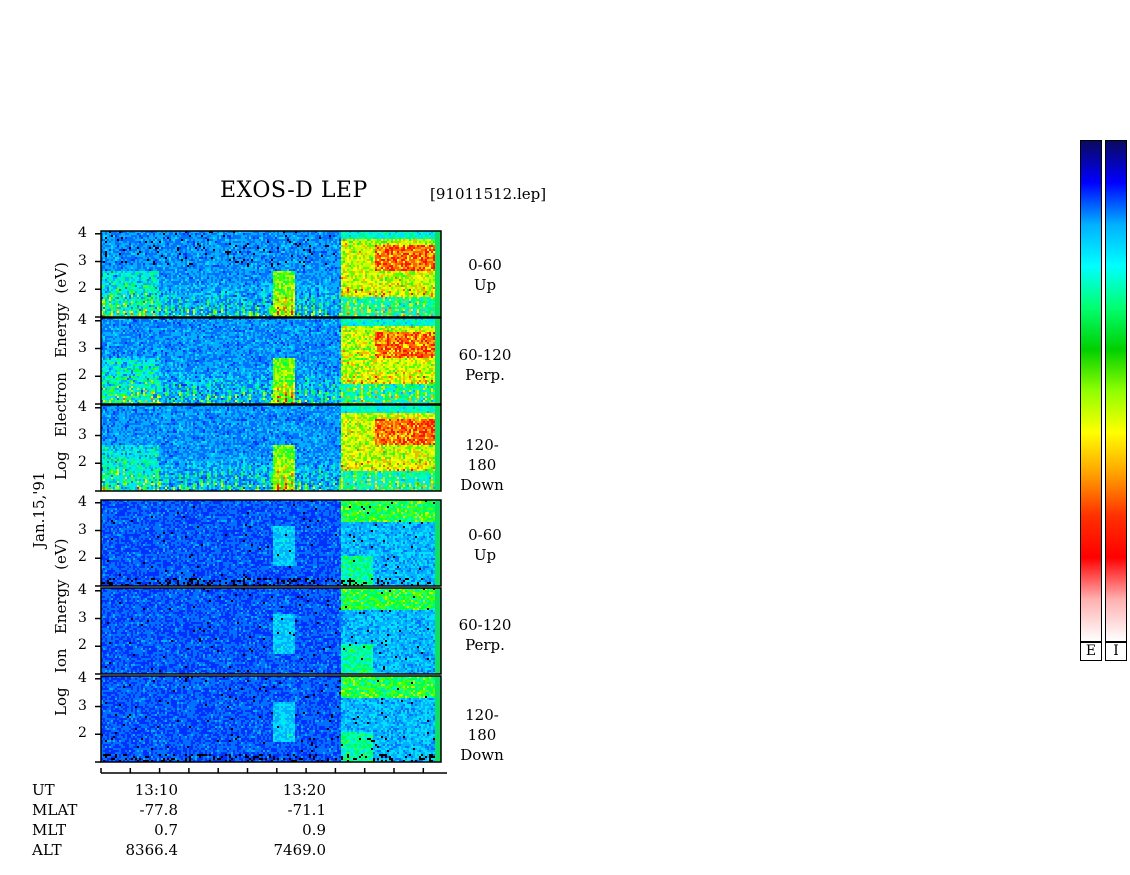 The height and width of the screenshot is (875, 1130). What do you see at coordinates (300, 850) in the screenshot?
I see `eph-alt-2: 7469.0` at bounding box center [300, 850].